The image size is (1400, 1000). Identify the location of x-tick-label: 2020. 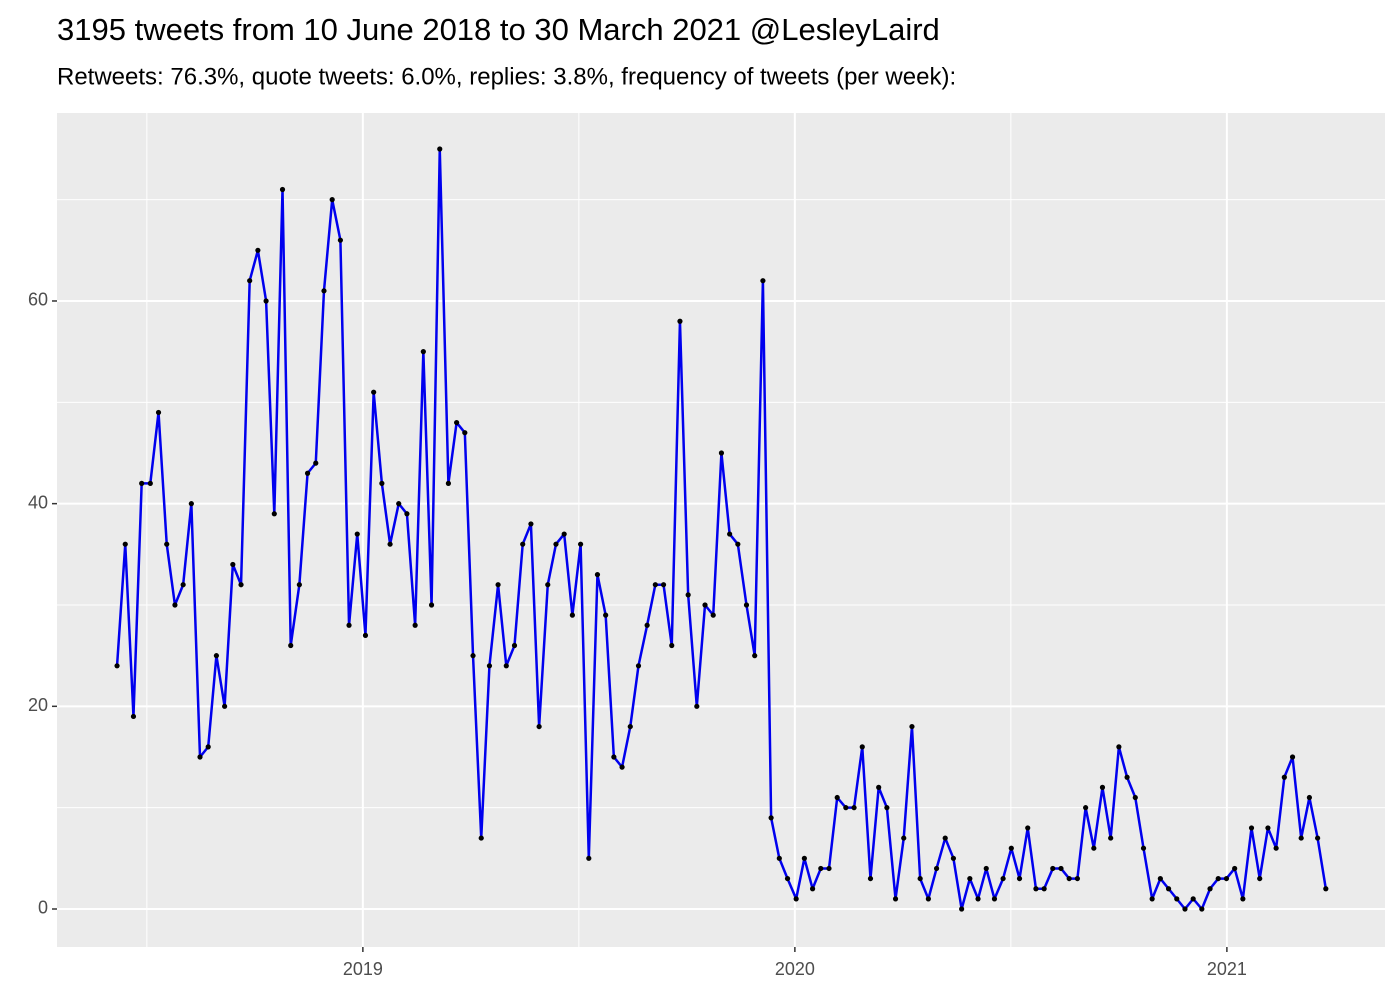
(795, 969).